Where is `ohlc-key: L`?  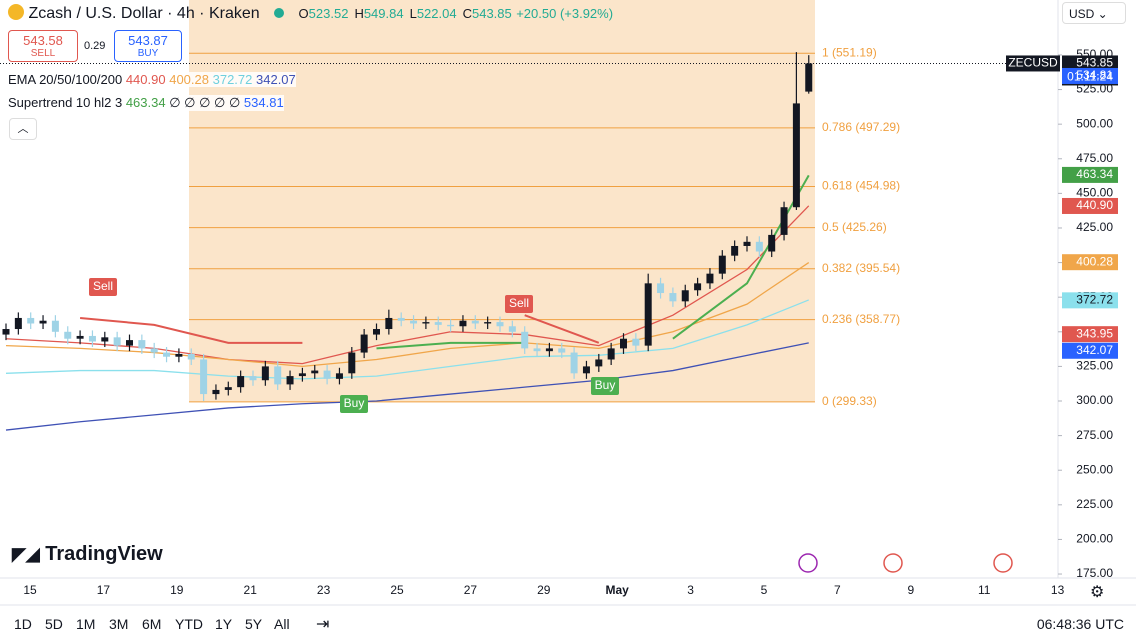 ohlc-key: L is located at coordinates (413, 13).